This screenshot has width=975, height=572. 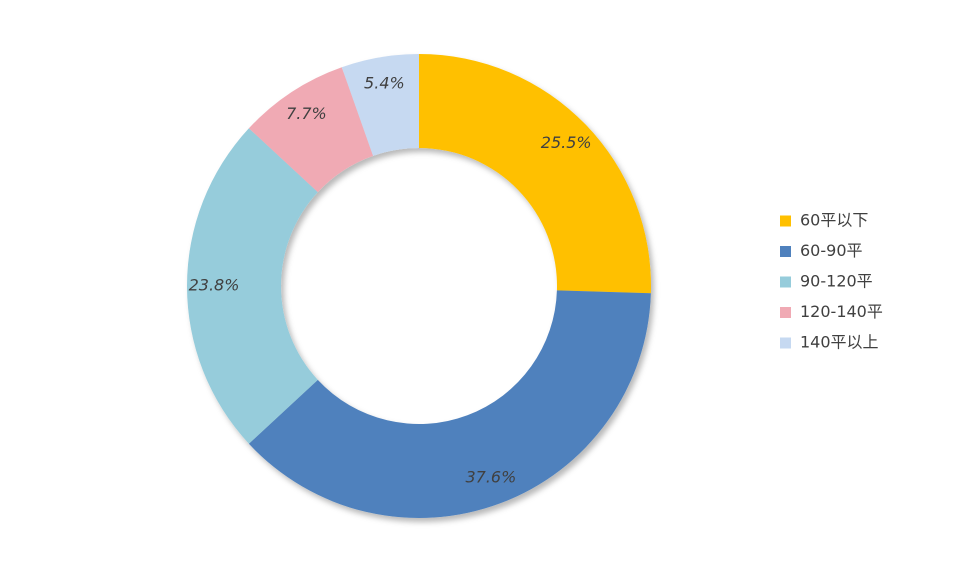 What do you see at coordinates (831, 250) in the screenshot?
I see `legend-label: 60-90平` at bounding box center [831, 250].